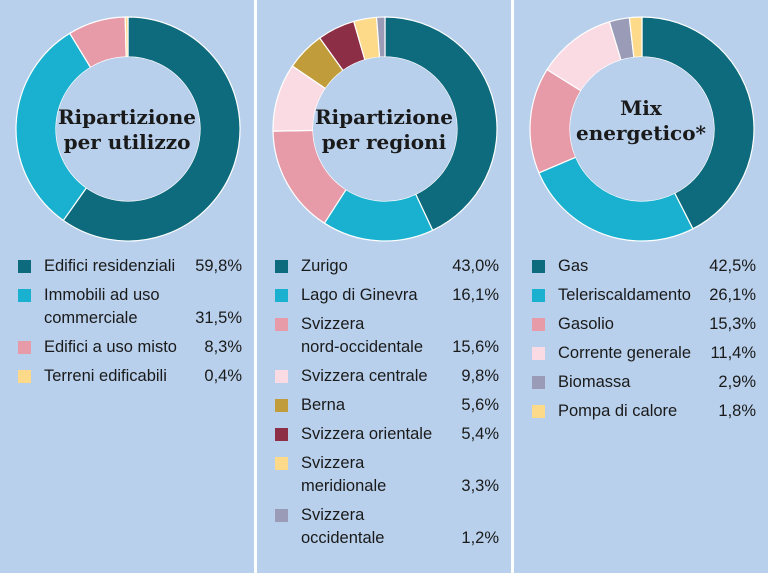 The height and width of the screenshot is (573, 768). Describe the element at coordinates (475, 295) in the screenshot. I see `legend-value: 16,1%` at that location.